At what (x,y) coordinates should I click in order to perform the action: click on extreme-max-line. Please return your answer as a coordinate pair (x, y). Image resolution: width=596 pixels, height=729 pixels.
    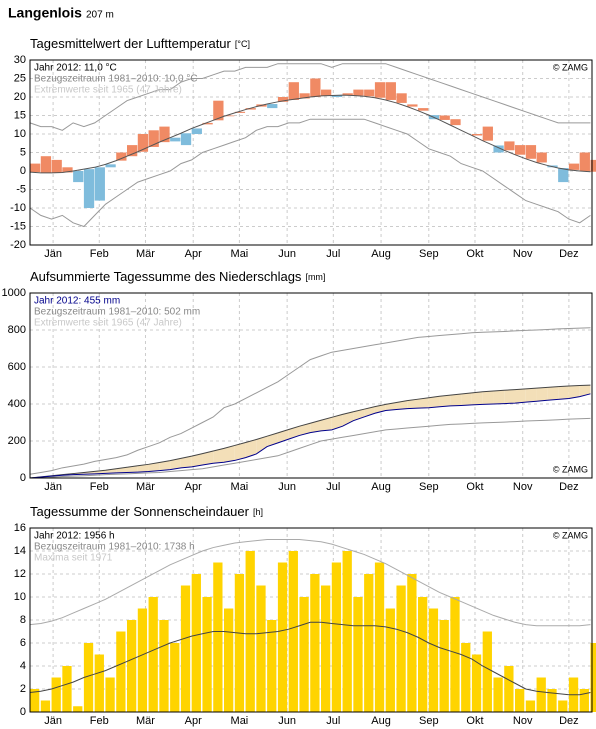
    Looking at the image, I should click on (310, 97).